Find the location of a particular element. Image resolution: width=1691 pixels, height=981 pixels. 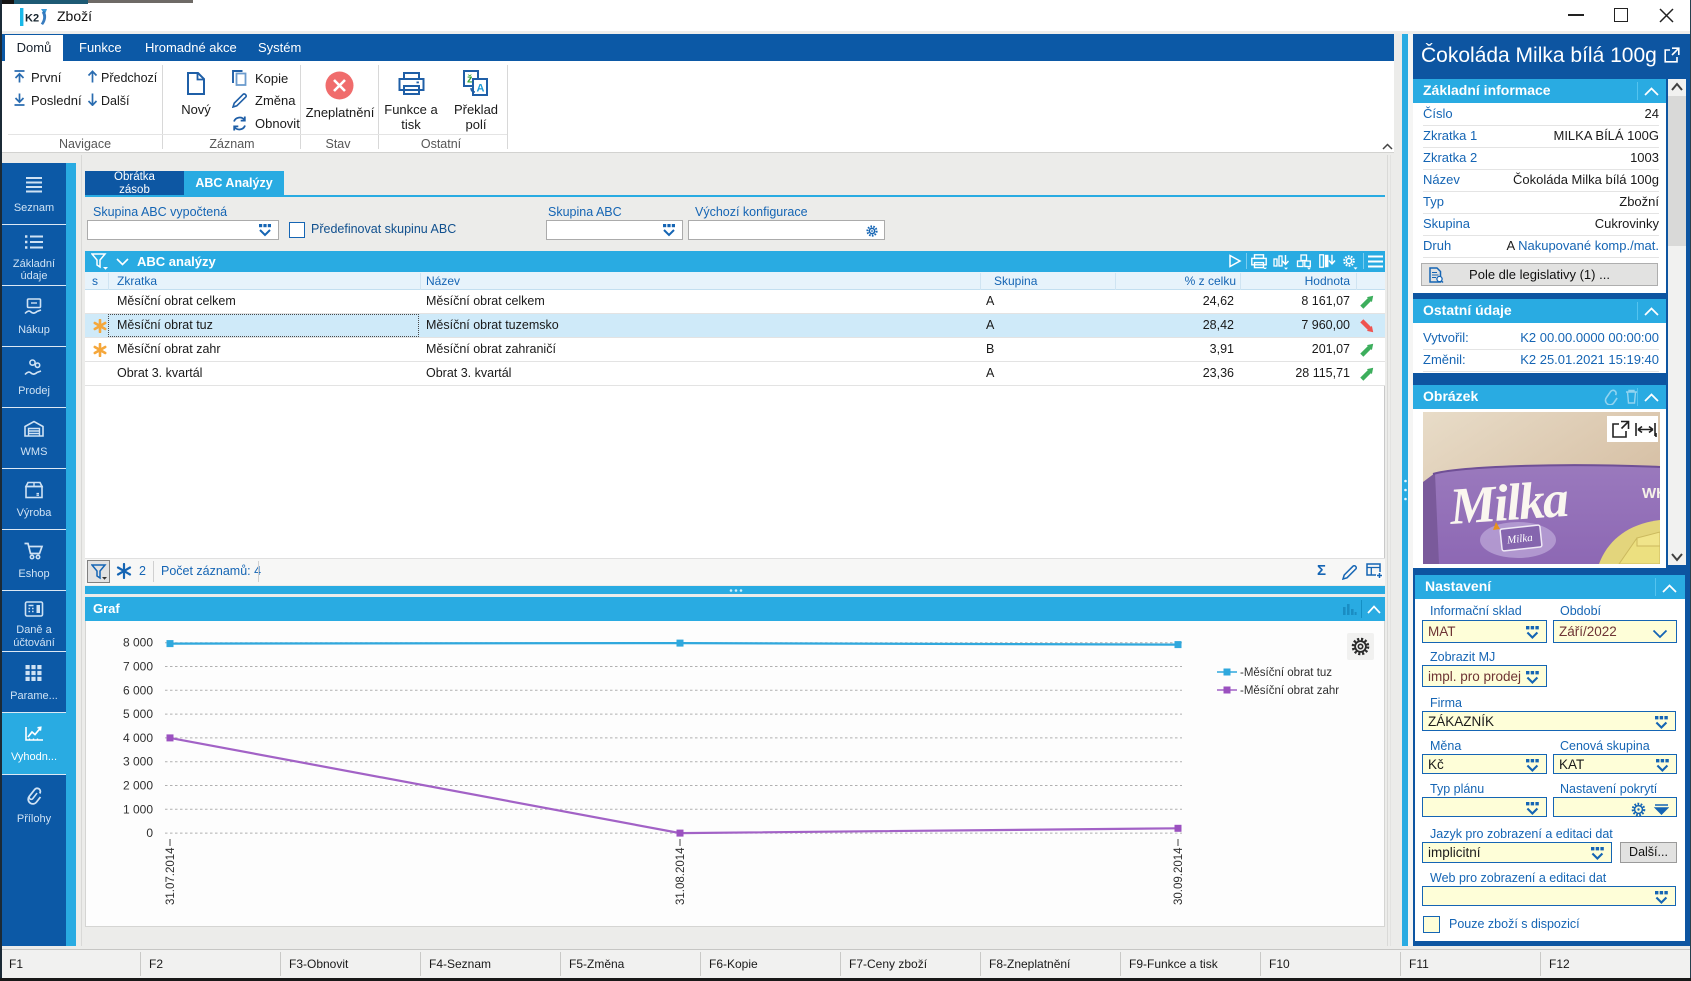

svg-text: WH is located at coordinates (1651, 493).